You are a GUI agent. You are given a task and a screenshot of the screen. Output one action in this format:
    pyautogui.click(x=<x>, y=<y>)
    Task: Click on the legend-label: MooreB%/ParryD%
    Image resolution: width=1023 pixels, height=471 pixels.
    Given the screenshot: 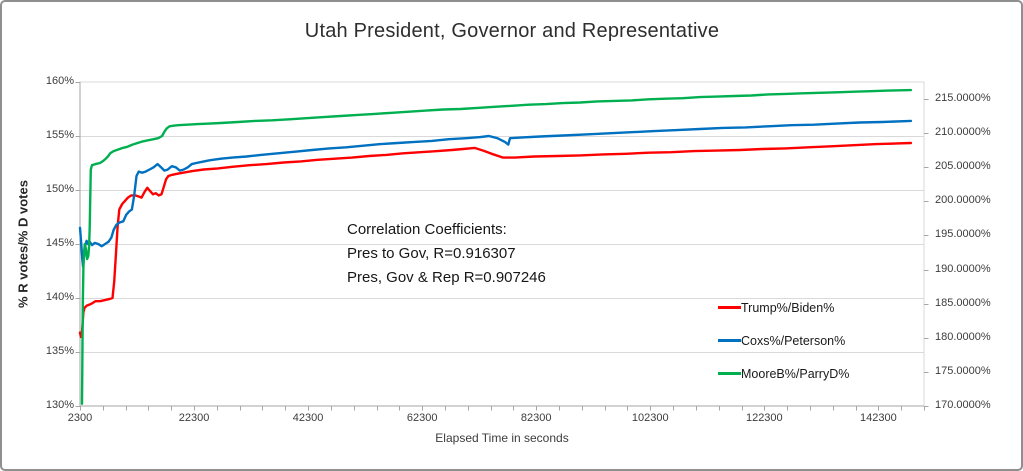 What is the action you would take?
    pyautogui.click(x=795, y=373)
    